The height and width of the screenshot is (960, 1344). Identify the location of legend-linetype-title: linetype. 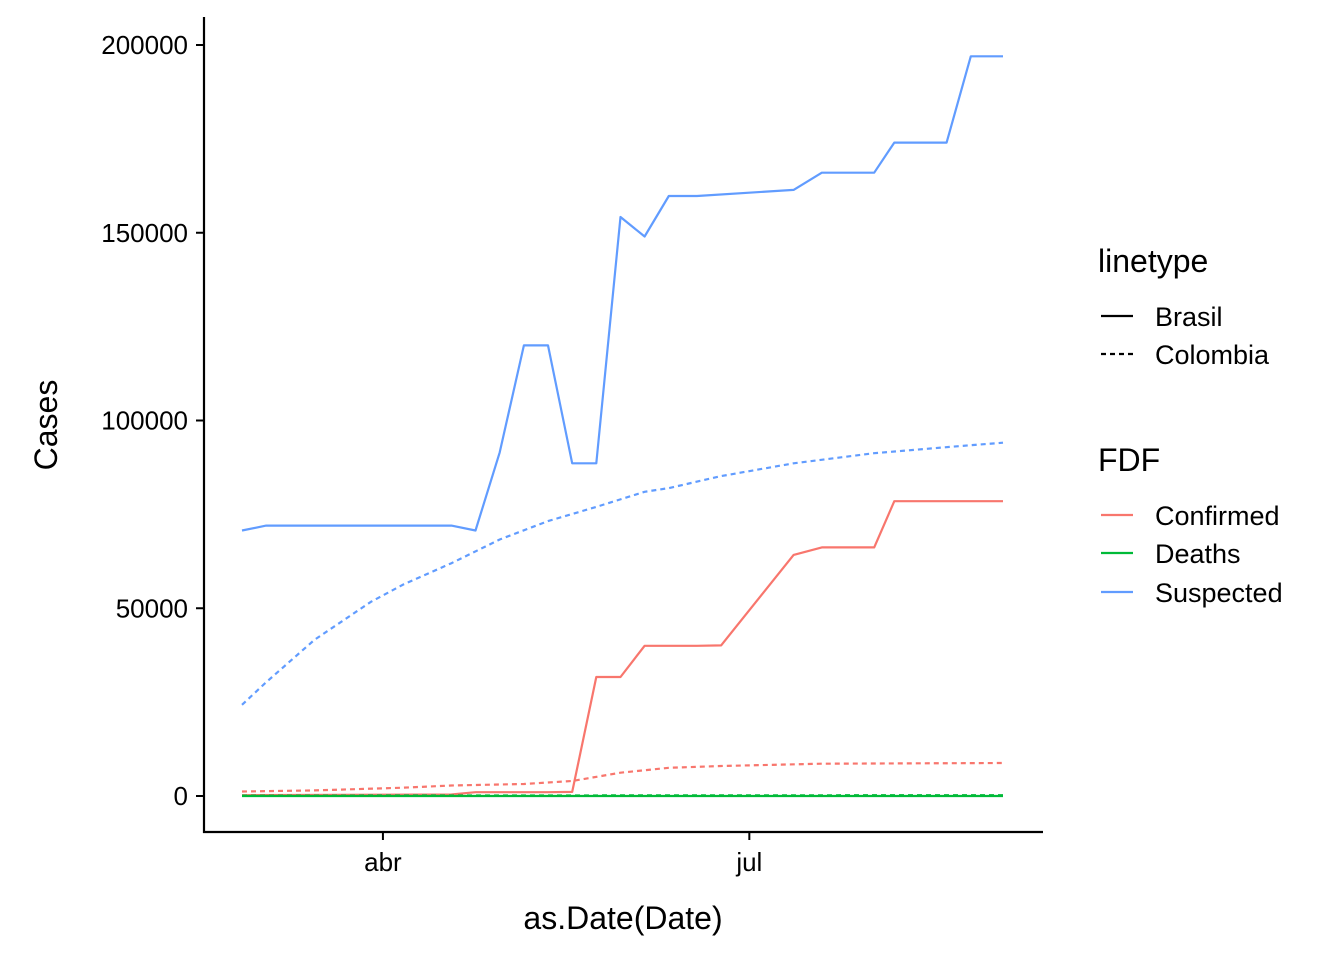
(1153, 261).